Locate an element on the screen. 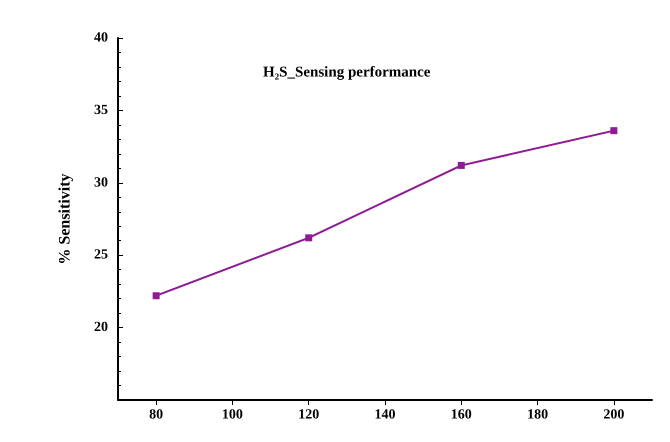 Image resolution: width=670 pixels, height=442 pixels. x-tick-label: 80 is located at coordinates (156, 415).